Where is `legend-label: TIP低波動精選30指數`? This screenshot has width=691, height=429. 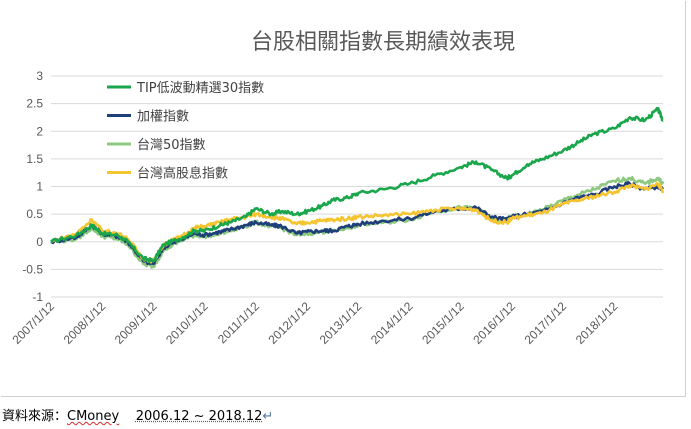 legend-label: TIP低波動精選30指數 is located at coordinates (200, 88).